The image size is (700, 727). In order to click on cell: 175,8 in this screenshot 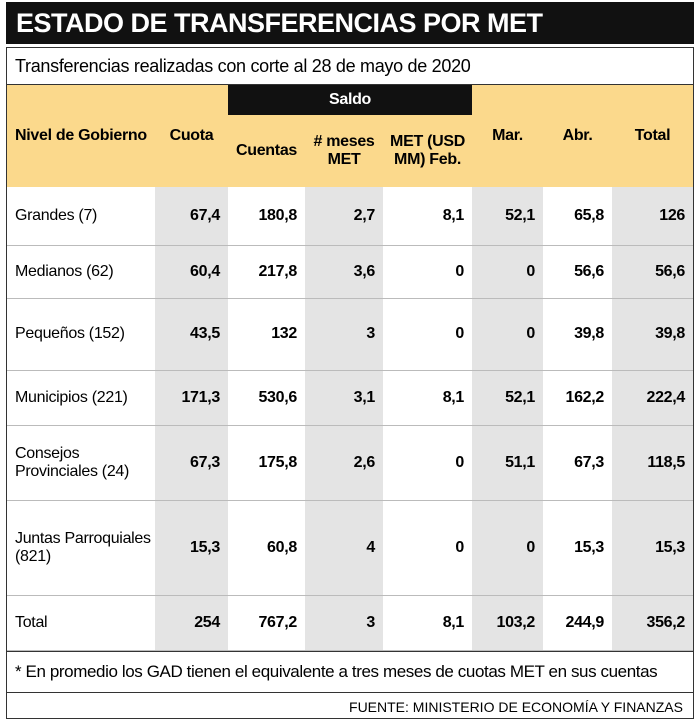, I will do `click(266, 463)`.